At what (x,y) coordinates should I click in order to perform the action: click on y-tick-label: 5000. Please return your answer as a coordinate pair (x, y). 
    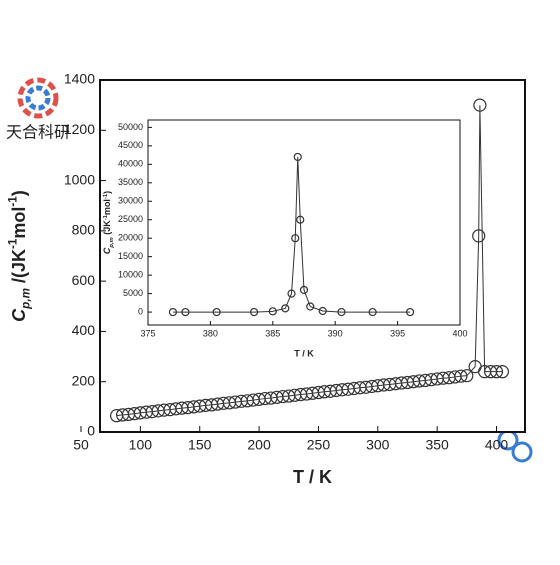
    Looking at the image, I should click on (133, 293).